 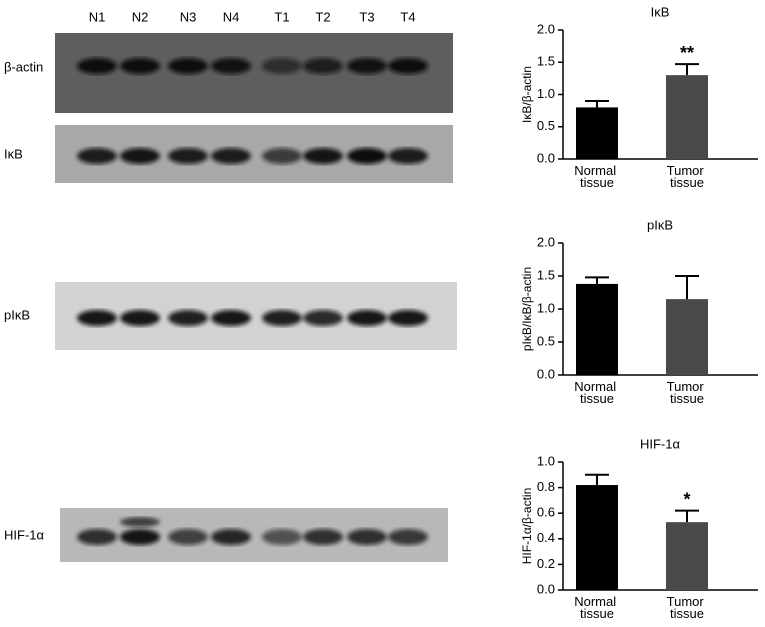 I want to click on blot-label: HIF-1α, so click(x=24, y=534).